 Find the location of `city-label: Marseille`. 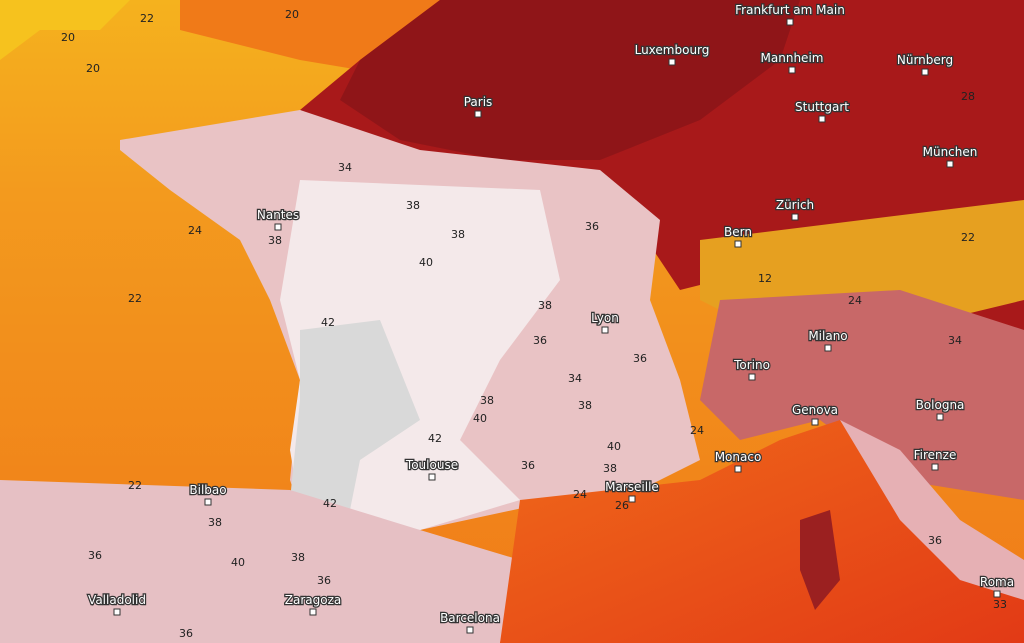

city-label: Marseille is located at coordinates (632, 487).